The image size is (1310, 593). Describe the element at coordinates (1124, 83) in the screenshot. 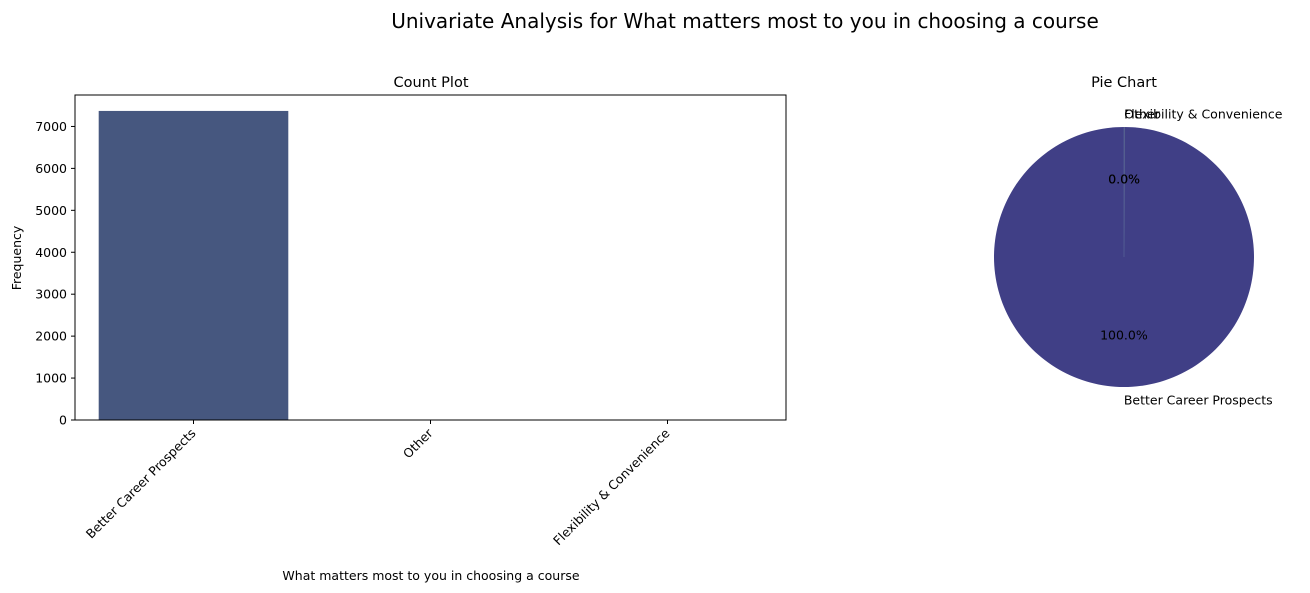

I see `pie-chart-title: Pie Chart` at that location.